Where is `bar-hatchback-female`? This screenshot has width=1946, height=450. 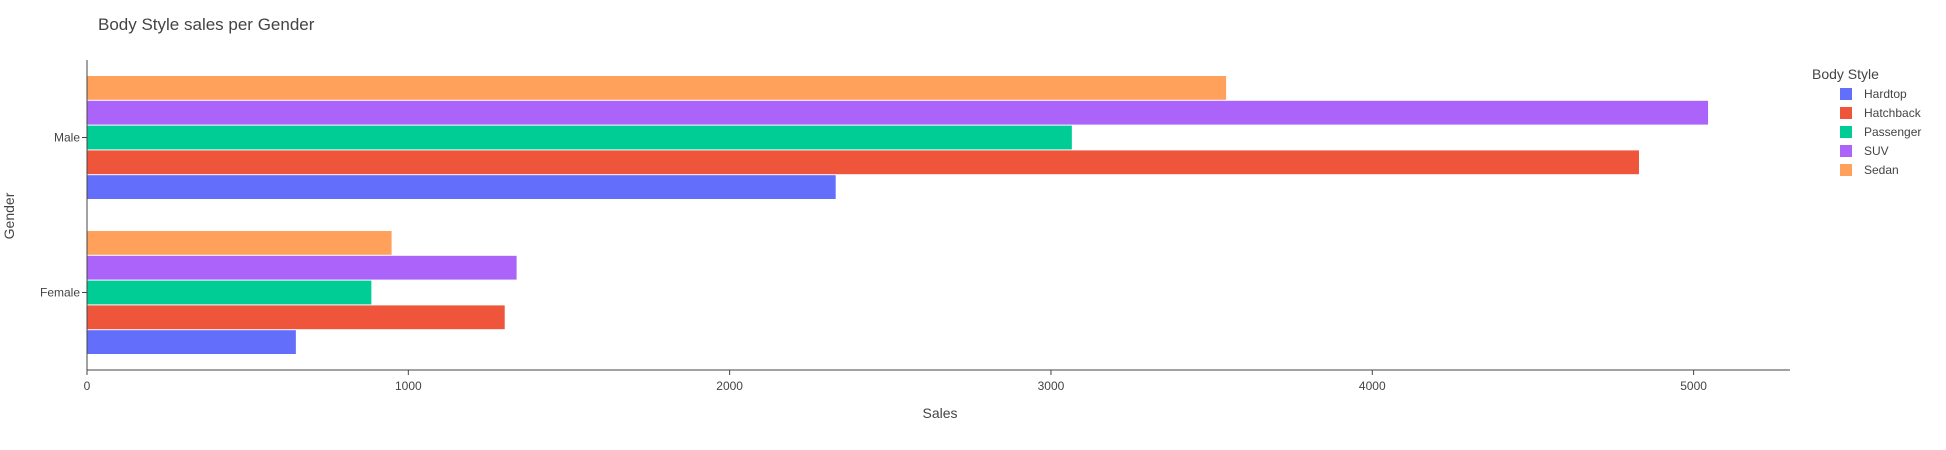
bar-hatchback-female is located at coordinates (296, 317).